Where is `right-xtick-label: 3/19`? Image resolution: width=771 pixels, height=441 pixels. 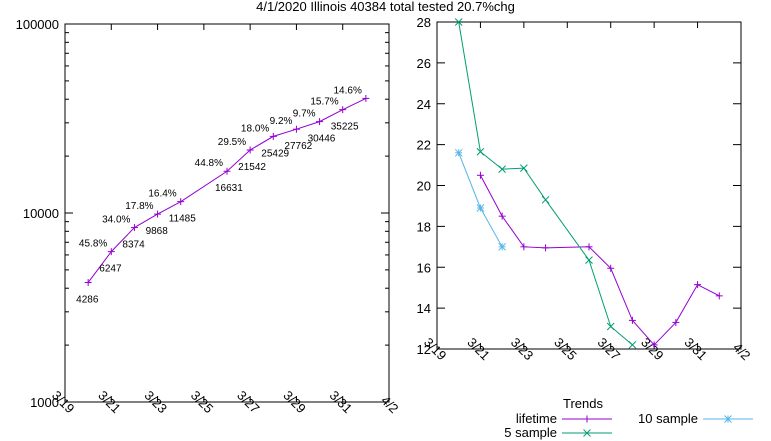 right-xtick-label: 3/19 is located at coordinates (435, 349).